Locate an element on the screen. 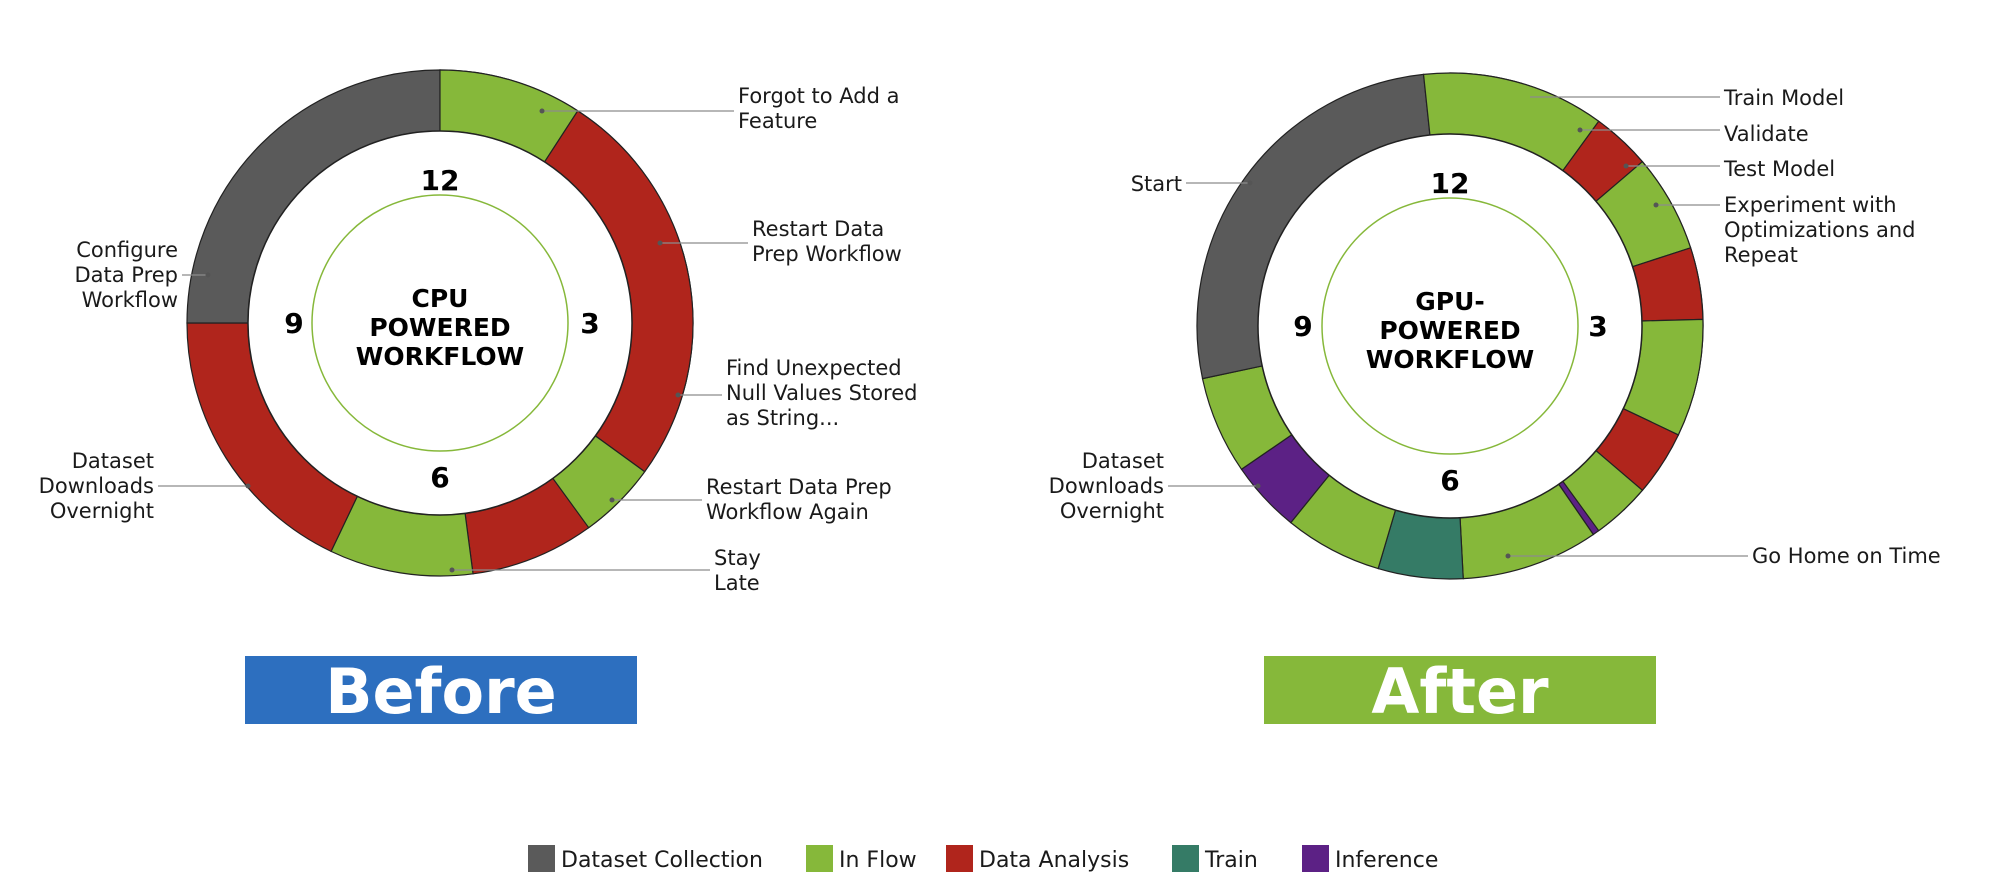  svg-text: Go Home on Time is located at coordinates (1846, 556).